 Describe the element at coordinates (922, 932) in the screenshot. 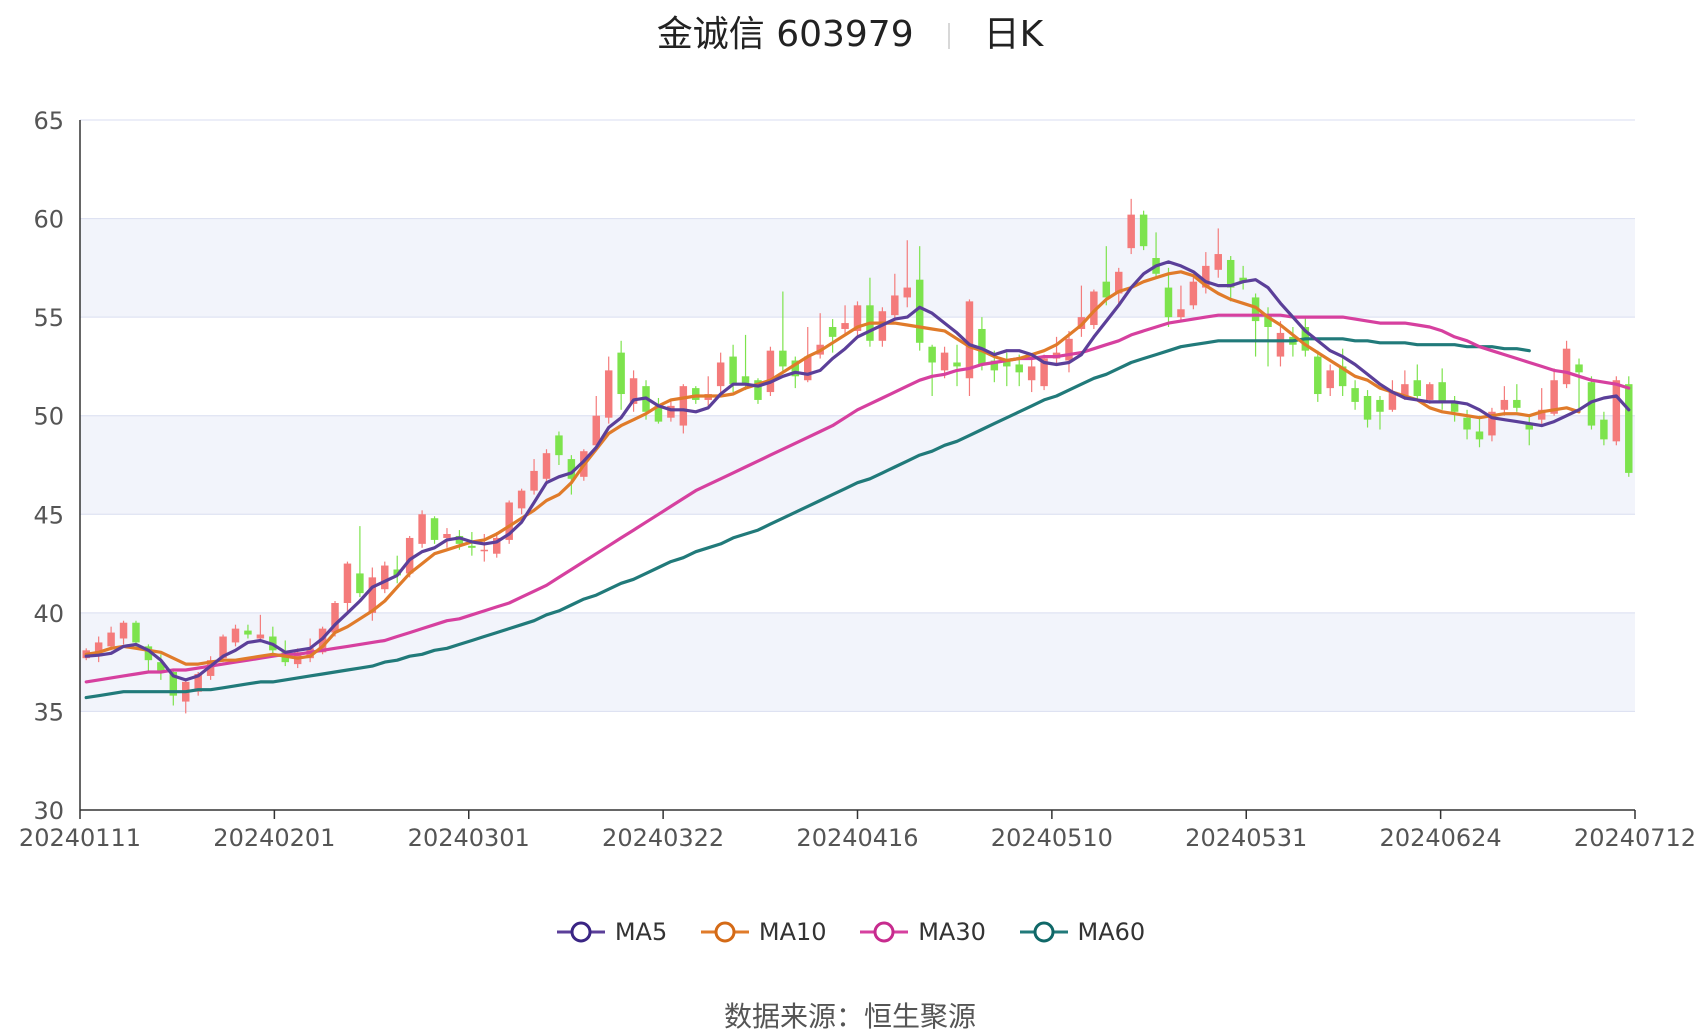

I see `legend-item-ma30: MA30` at that location.